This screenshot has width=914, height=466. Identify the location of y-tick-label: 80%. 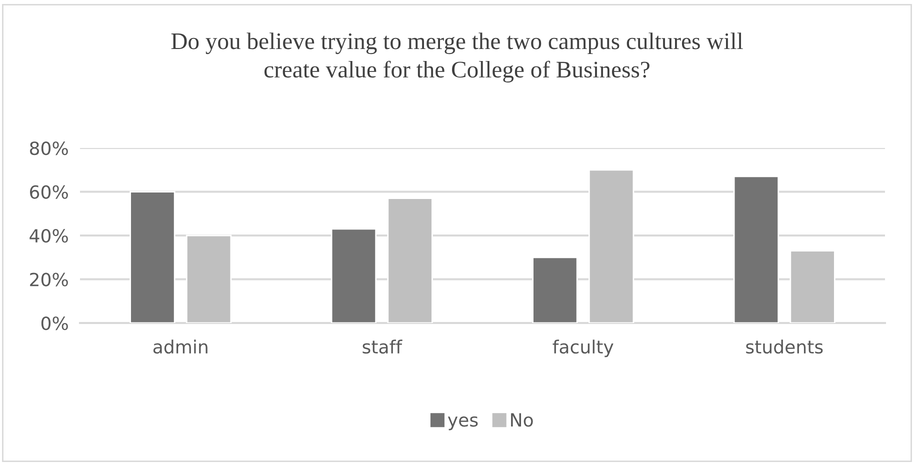
(49, 148).